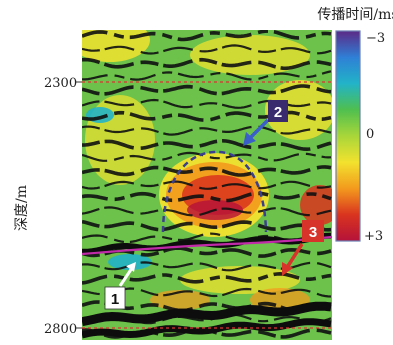 The height and width of the screenshot is (345, 393). What do you see at coordinates (116, 46) in the screenshot?
I see `blob-yellow-top-left` at bounding box center [116, 46].